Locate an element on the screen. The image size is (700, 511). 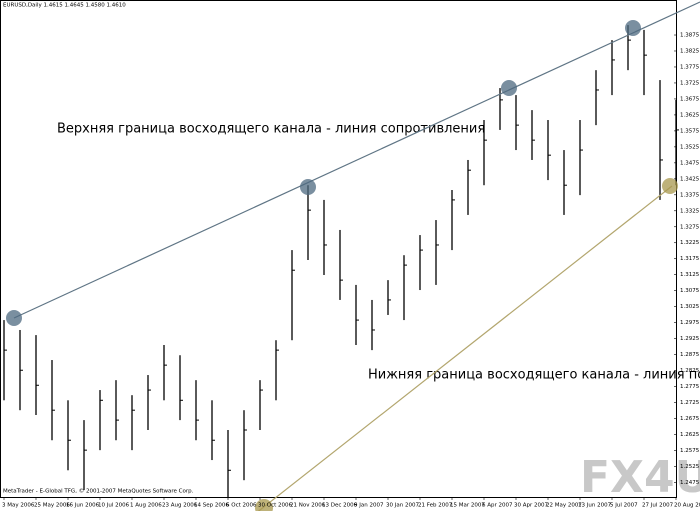
y-tick-label: 1.2475 is located at coordinates (690, 483).